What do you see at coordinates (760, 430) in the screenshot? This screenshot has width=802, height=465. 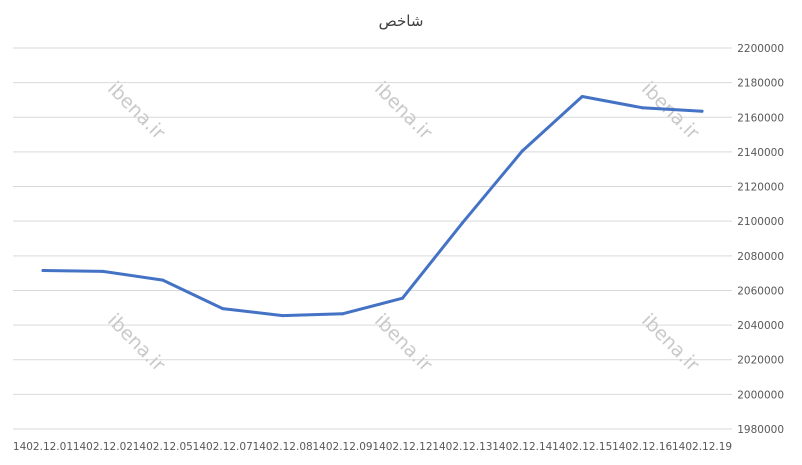 I see `y-tick-label: 1980000` at bounding box center [760, 430].